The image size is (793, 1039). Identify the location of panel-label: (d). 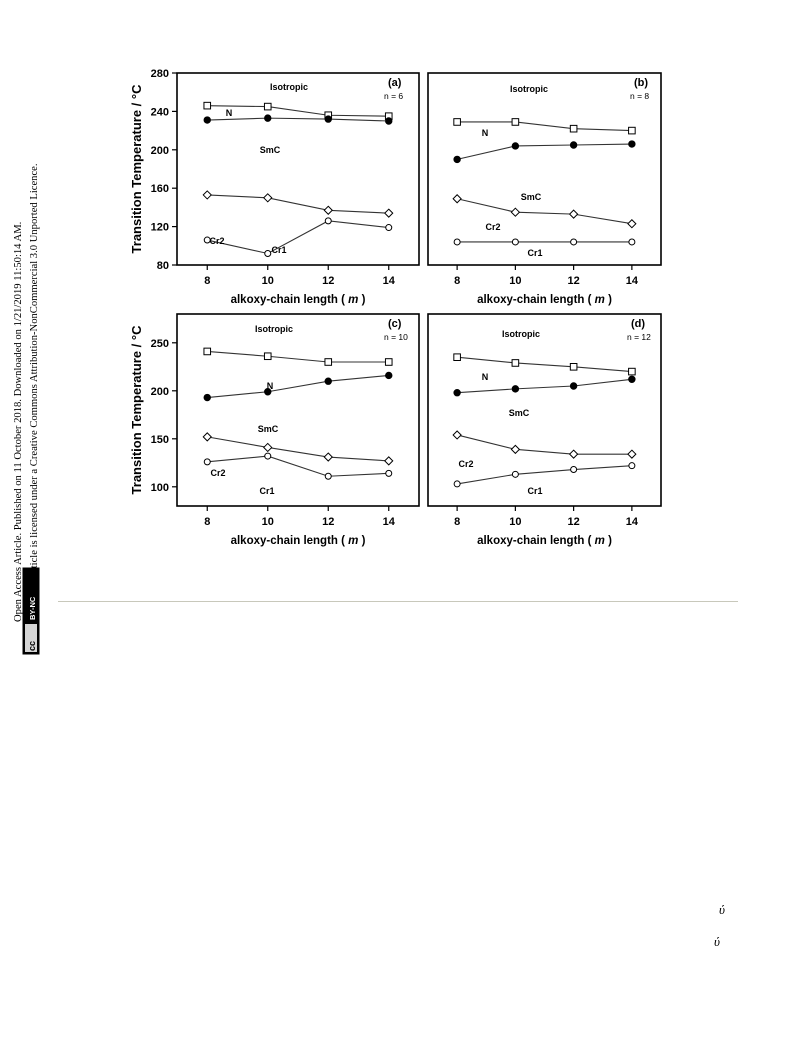
(638, 324).